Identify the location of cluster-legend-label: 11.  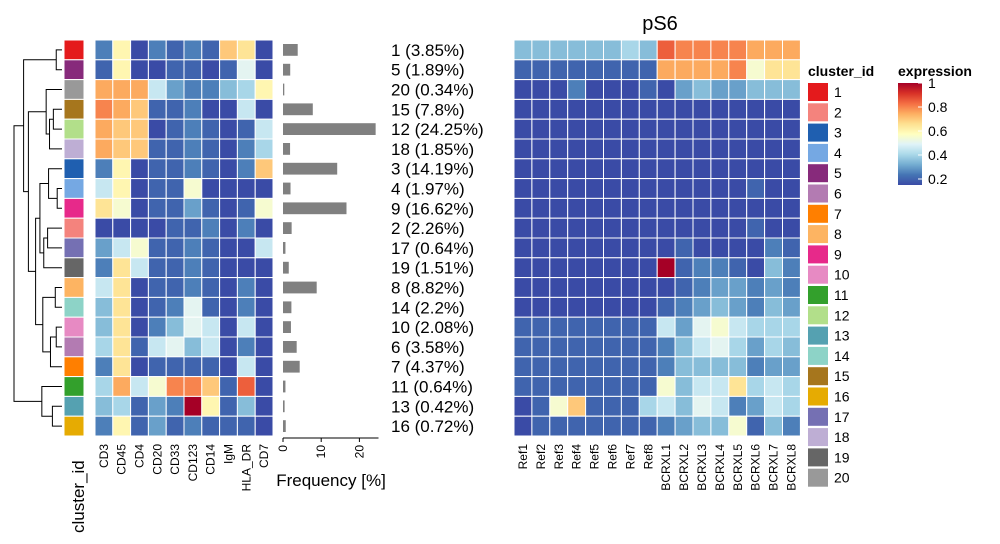
(841, 295).